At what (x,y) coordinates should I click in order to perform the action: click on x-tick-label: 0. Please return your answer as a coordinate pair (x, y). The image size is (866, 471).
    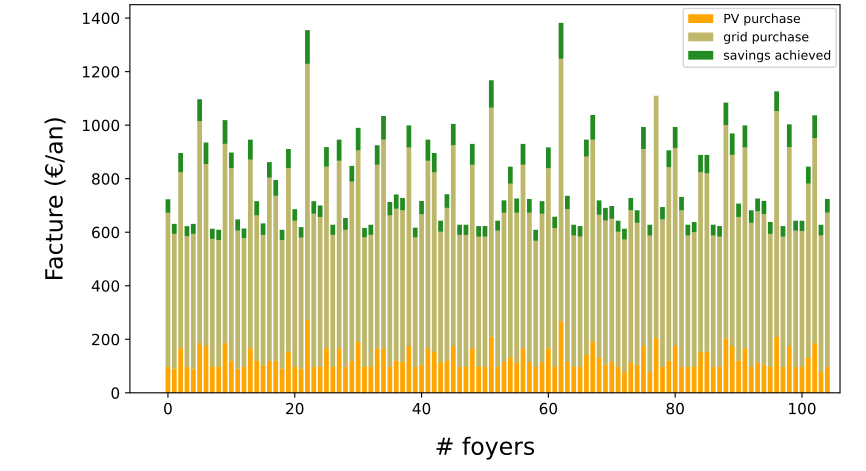
    Looking at the image, I should click on (168, 408).